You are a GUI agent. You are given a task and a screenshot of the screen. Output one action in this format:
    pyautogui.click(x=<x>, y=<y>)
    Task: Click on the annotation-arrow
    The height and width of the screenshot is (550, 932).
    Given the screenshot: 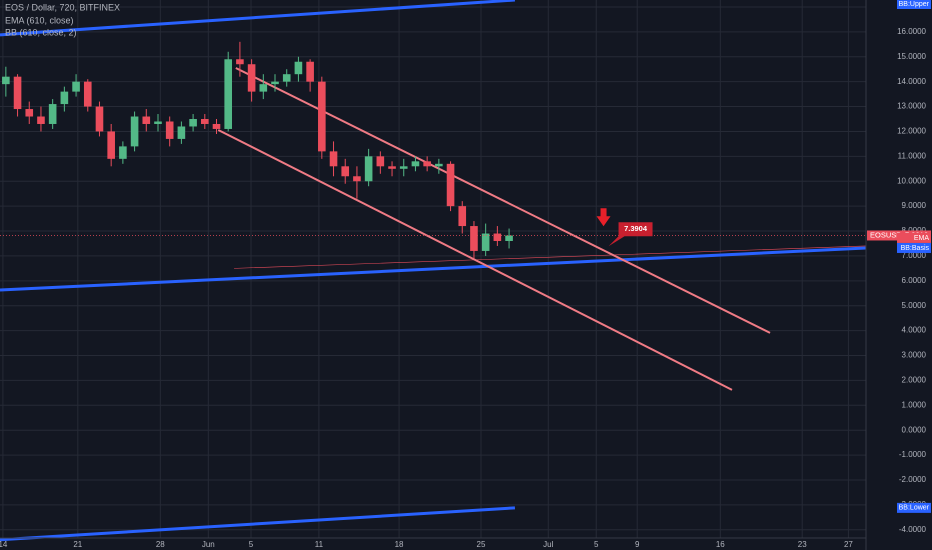 What is the action you would take?
    pyautogui.click(x=603, y=217)
    